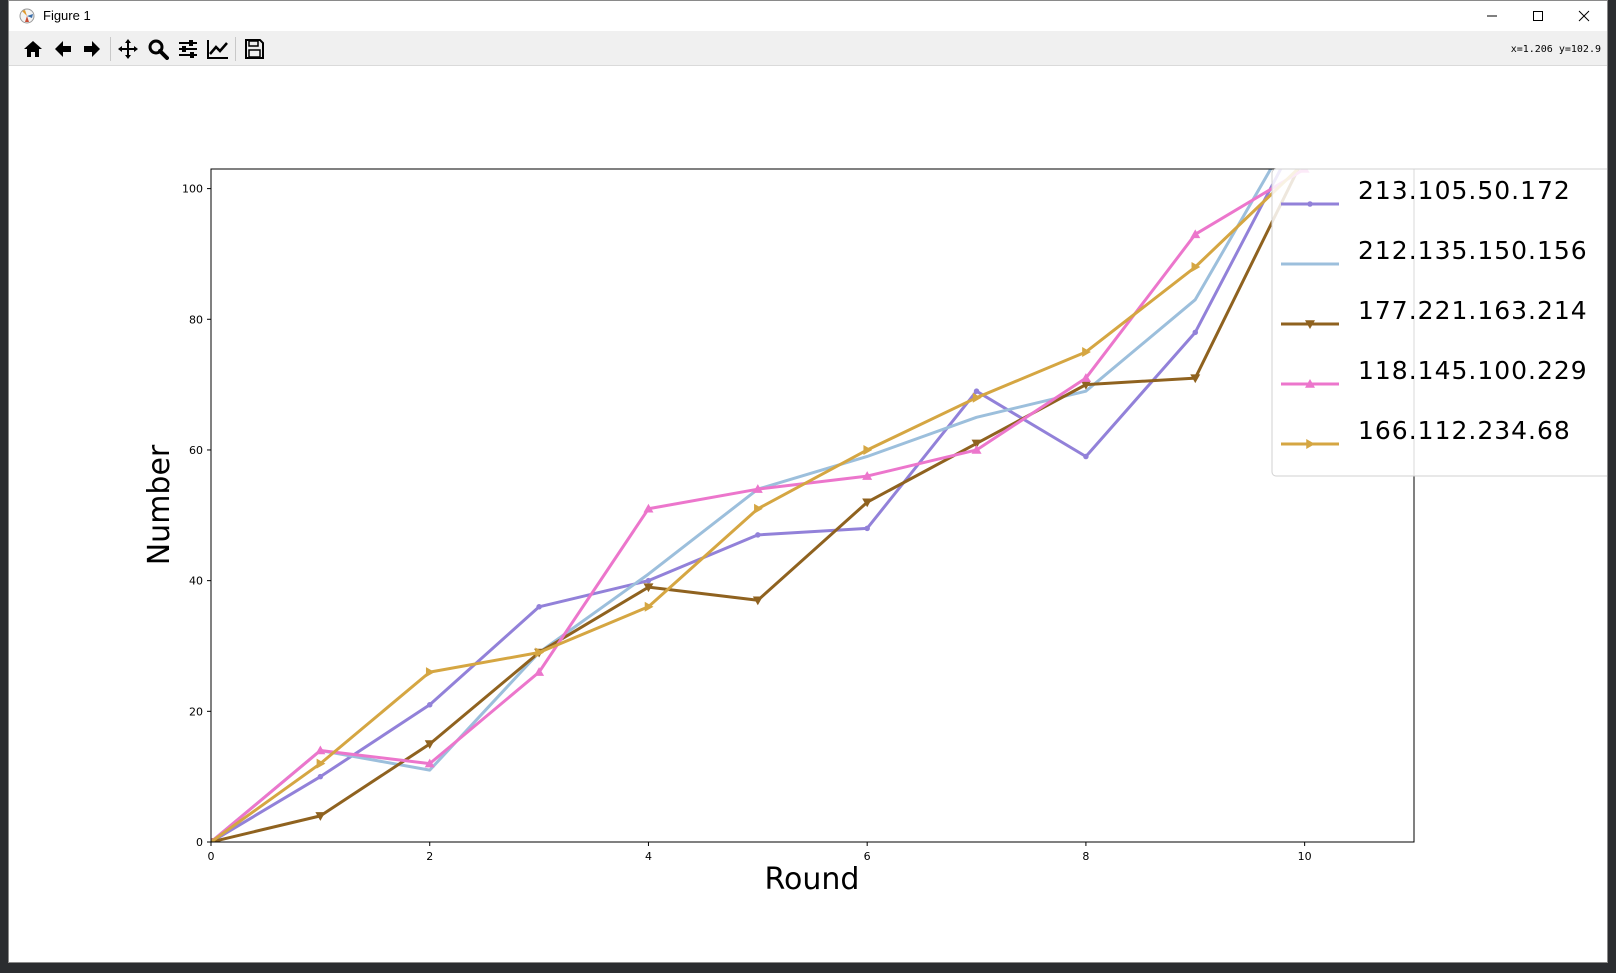 The image size is (1616, 973). I want to click on zoom-button, so click(158, 49).